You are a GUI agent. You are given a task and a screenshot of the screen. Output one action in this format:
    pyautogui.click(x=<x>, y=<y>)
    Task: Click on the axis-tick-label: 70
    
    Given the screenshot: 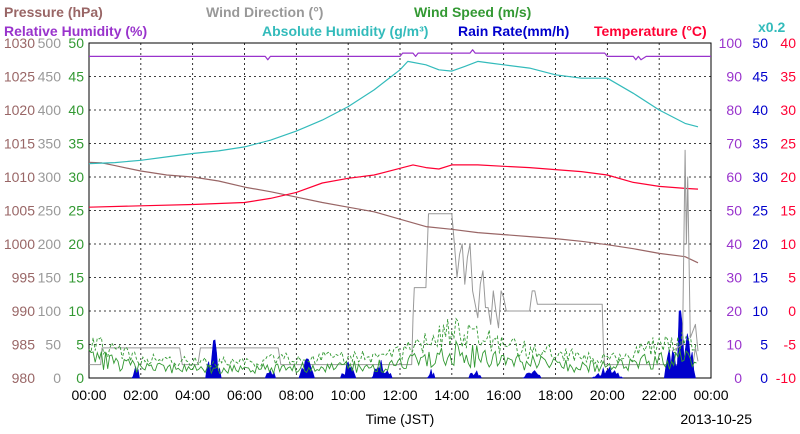 What is the action you would take?
    pyautogui.click(x=734, y=144)
    